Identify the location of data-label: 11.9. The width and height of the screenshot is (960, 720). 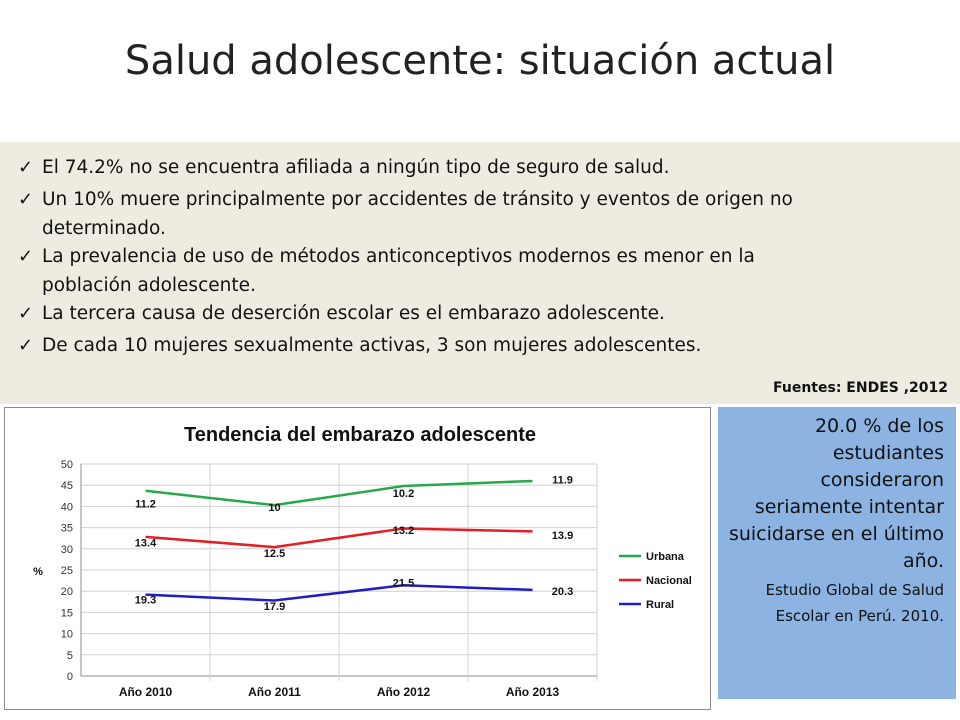
(562, 481).